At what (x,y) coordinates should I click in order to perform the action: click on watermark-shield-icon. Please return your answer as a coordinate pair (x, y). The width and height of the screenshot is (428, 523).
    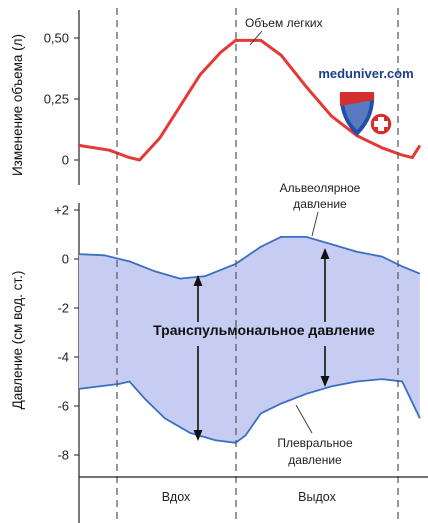
    Looking at the image, I should click on (366, 114).